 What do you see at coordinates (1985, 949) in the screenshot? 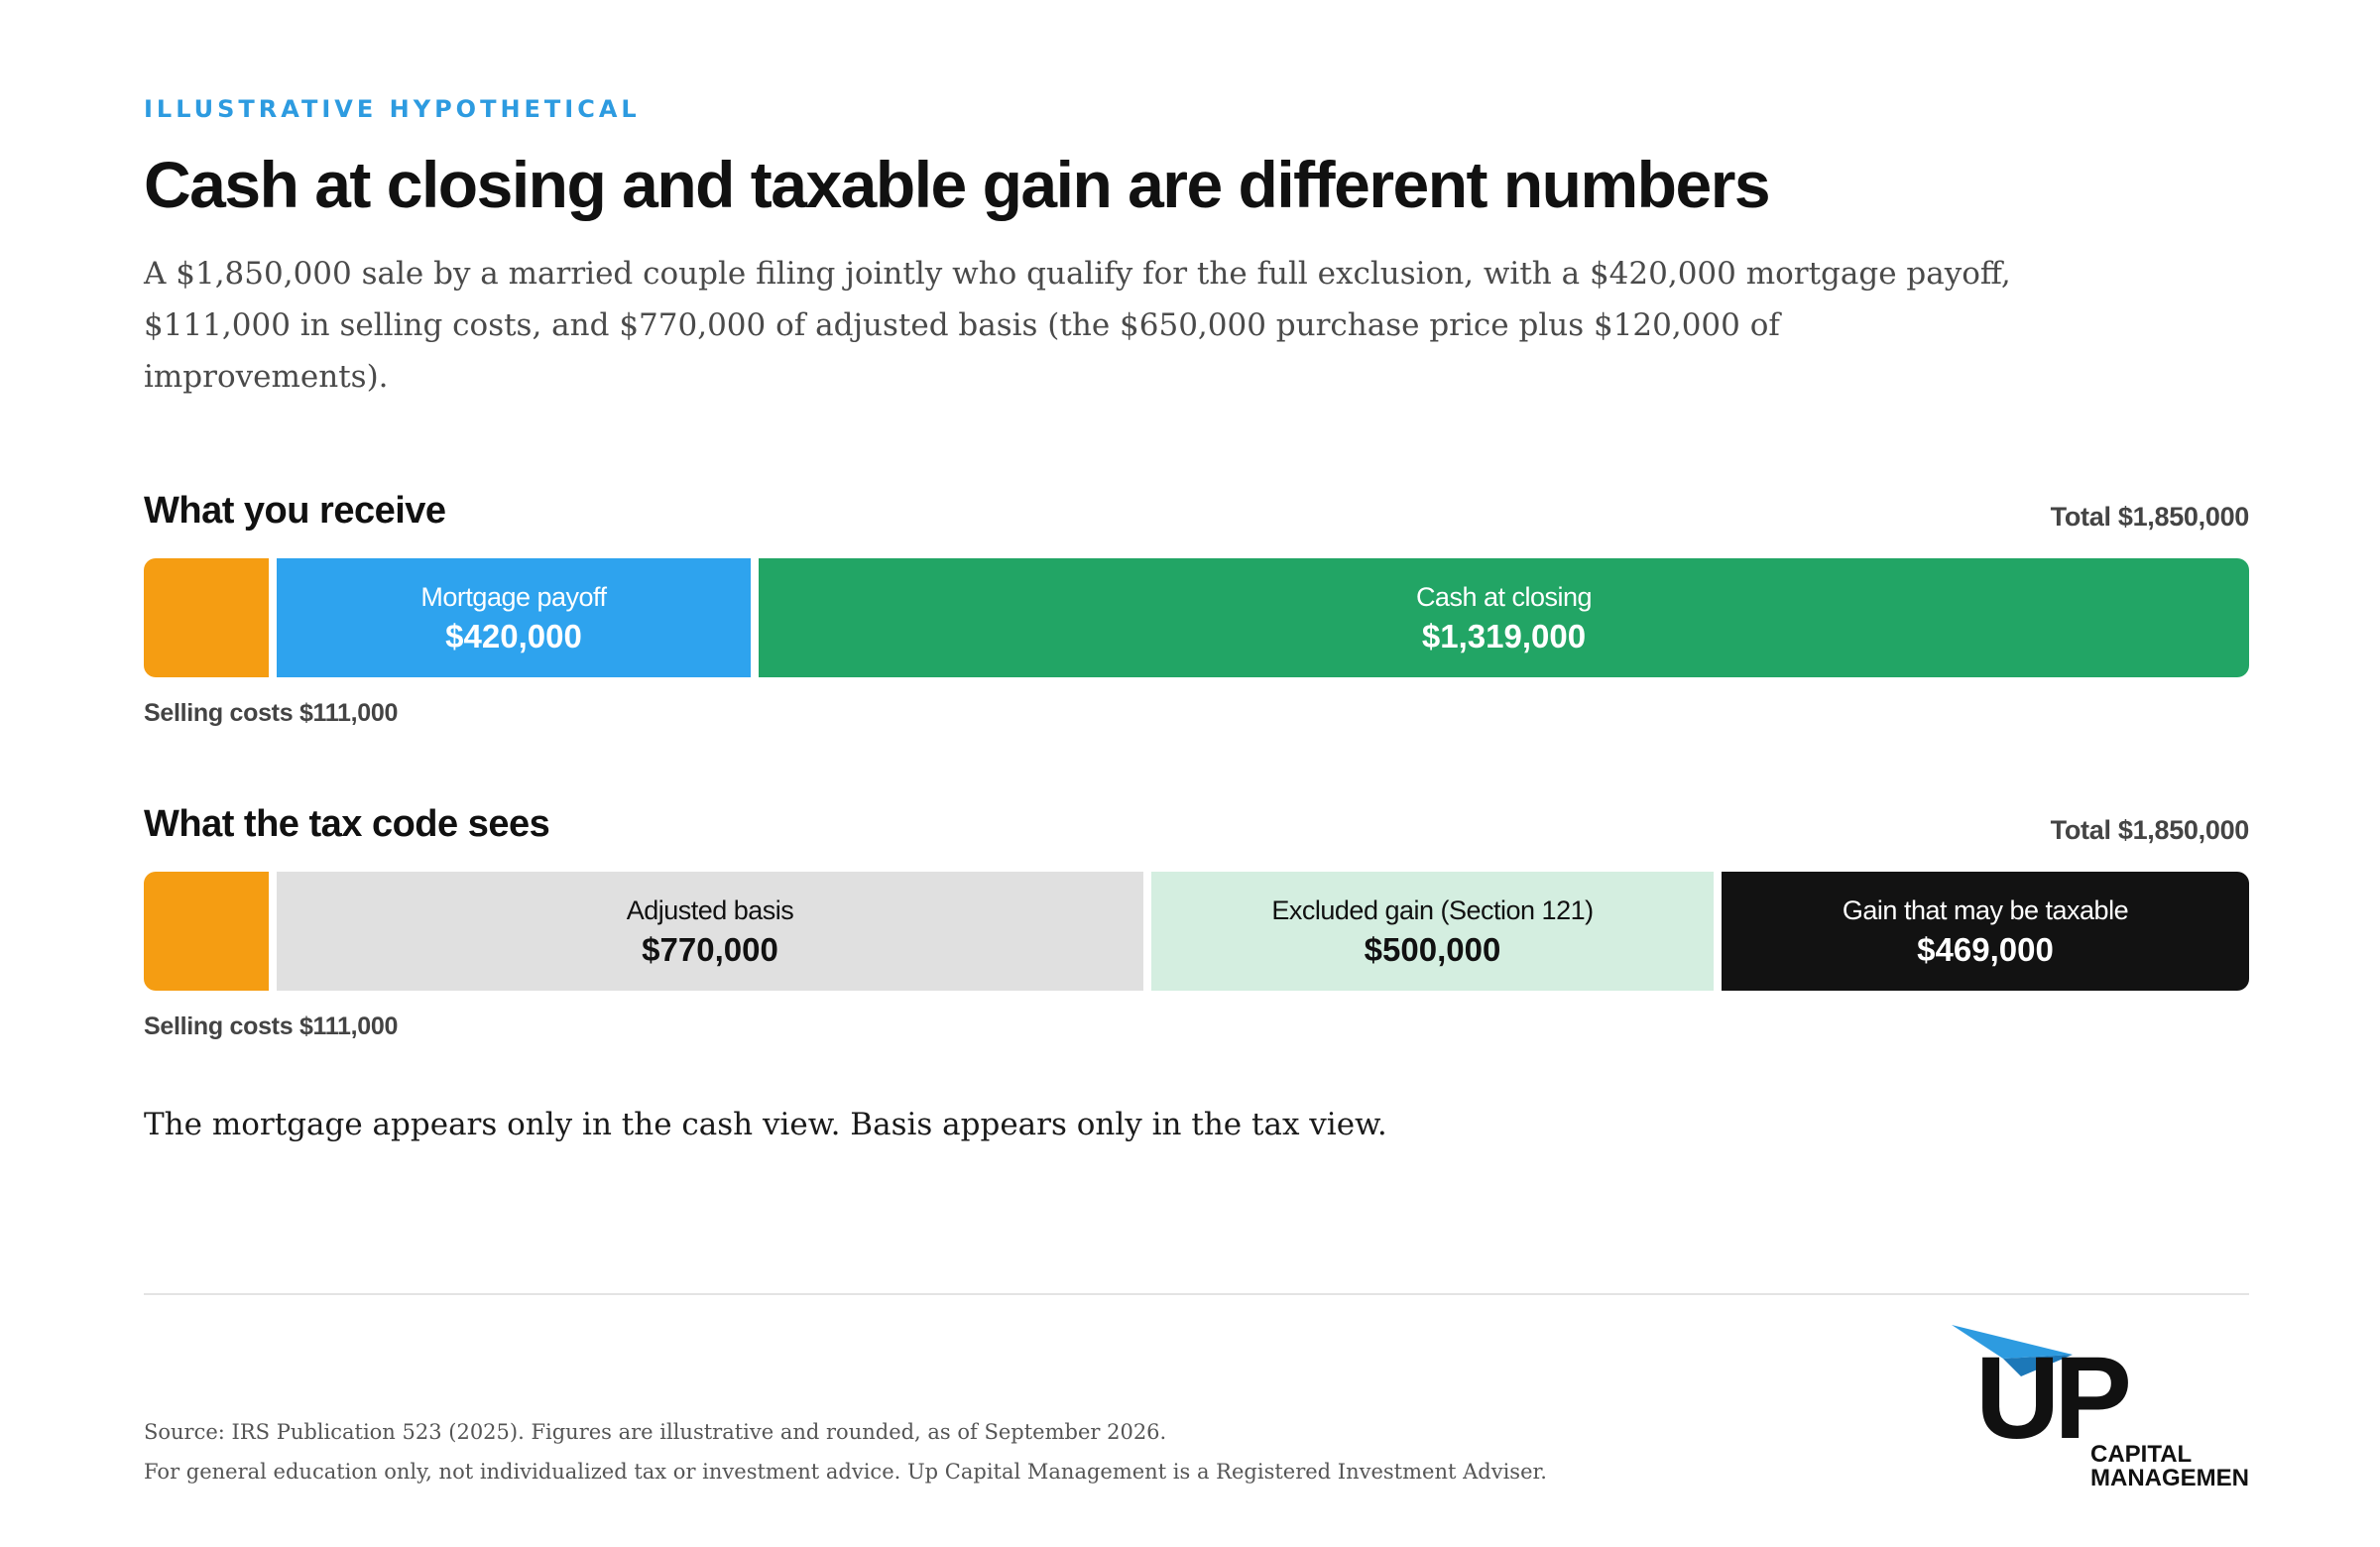
I see `segment-value-label: $469,000` at bounding box center [1985, 949].